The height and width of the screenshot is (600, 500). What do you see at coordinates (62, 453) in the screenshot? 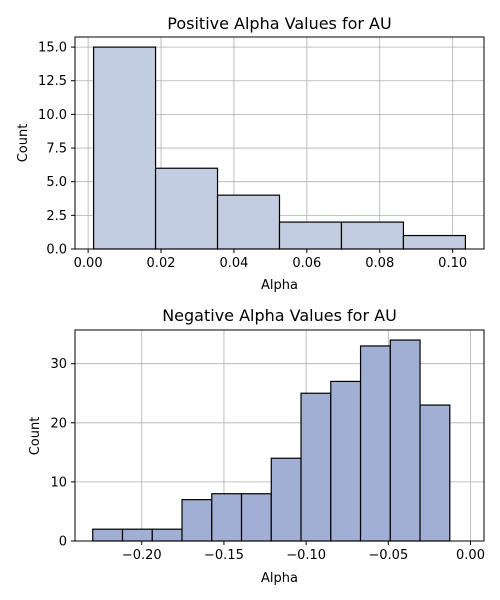
I see `y-axis-ticks: 0 10 20 30` at bounding box center [62, 453].